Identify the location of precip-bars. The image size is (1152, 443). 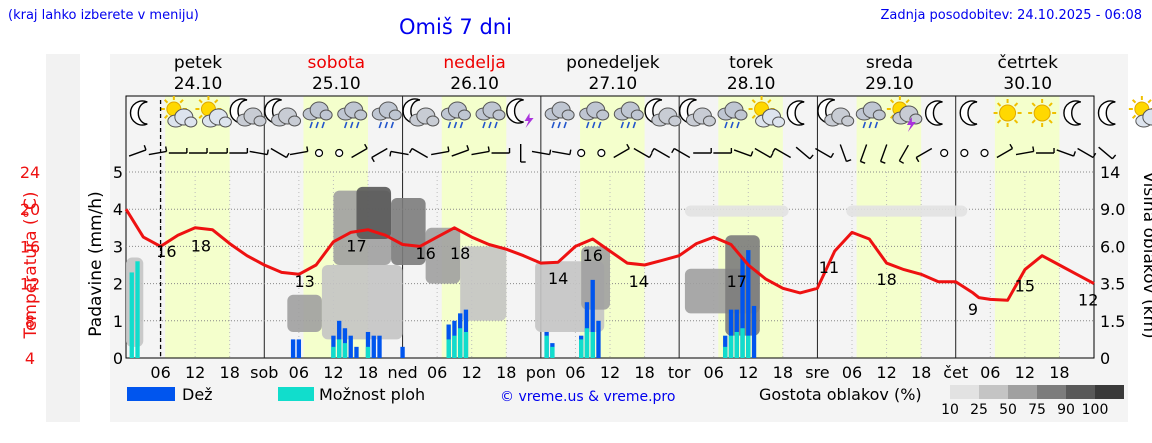
(443, 304).